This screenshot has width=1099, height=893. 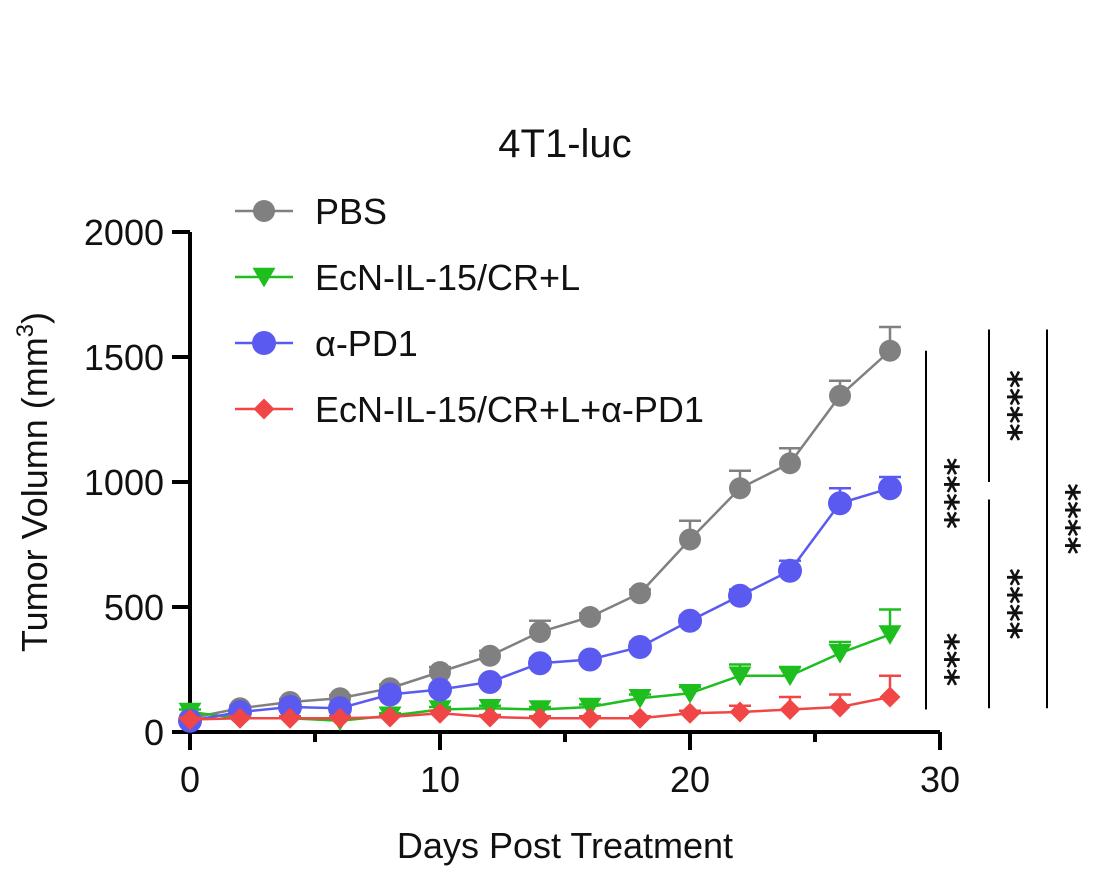 What do you see at coordinates (190, 779) in the screenshot?
I see `x-tick-label: 0` at bounding box center [190, 779].